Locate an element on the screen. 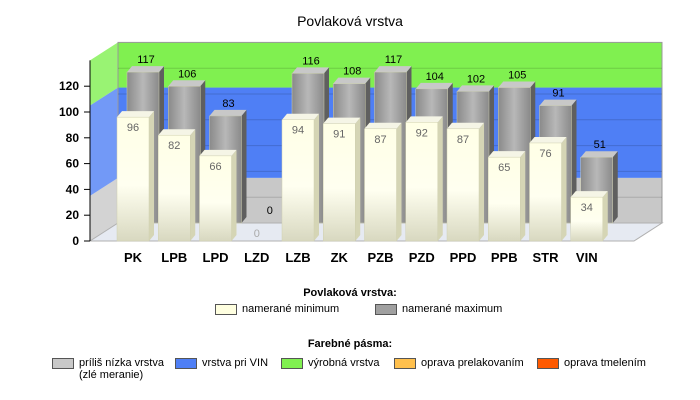  bar-min-LZB-face is located at coordinates (298, 180).